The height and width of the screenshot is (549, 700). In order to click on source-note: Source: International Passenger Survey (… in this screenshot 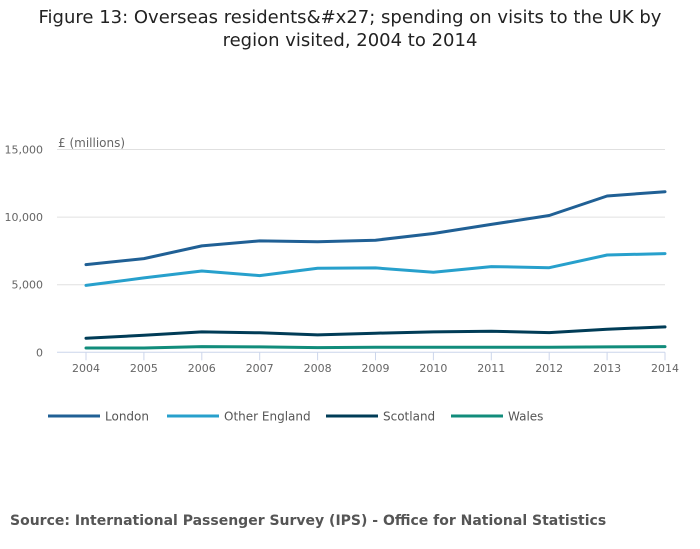, I will do `click(308, 521)`.